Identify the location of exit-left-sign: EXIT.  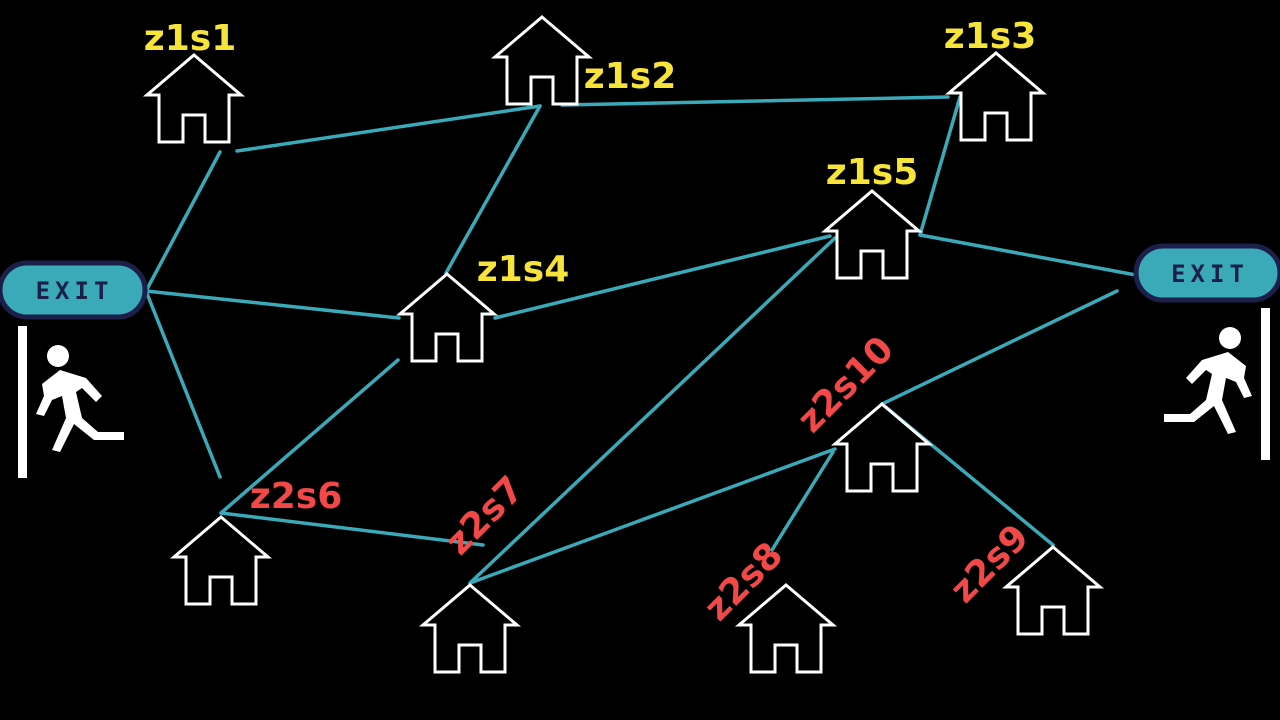
(74, 369).